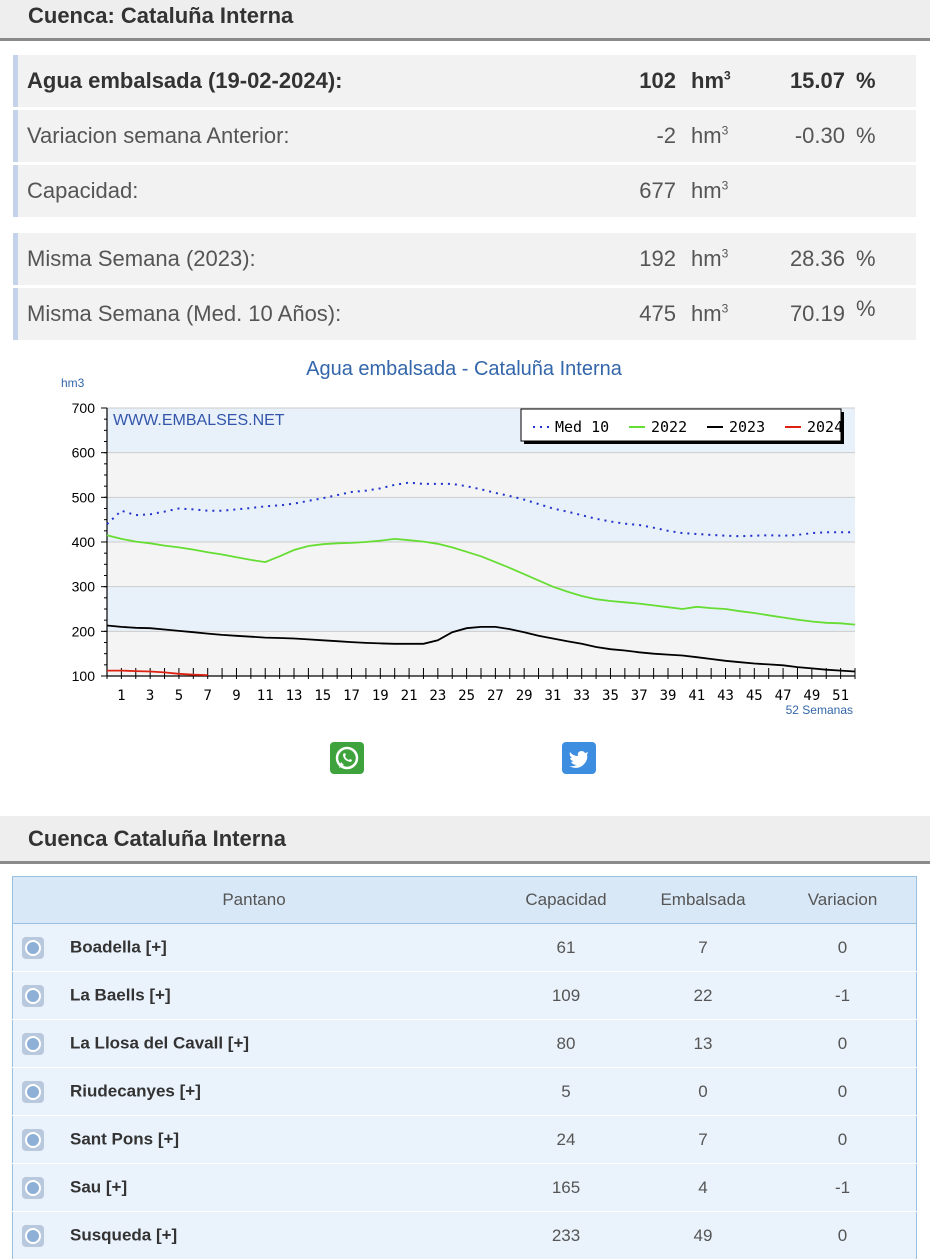  What do you see at coordinates (158, 135) in the screenshot?
I see `stat-label: Variacion semana Anterior:` at bounding box center [158, 135].